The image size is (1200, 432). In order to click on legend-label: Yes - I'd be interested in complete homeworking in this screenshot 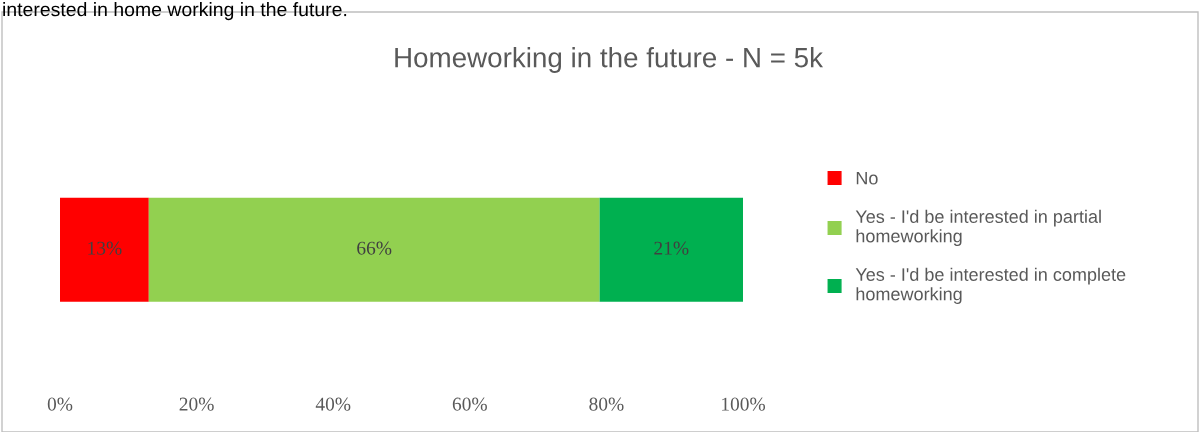, I will do `click(990, 285)`.